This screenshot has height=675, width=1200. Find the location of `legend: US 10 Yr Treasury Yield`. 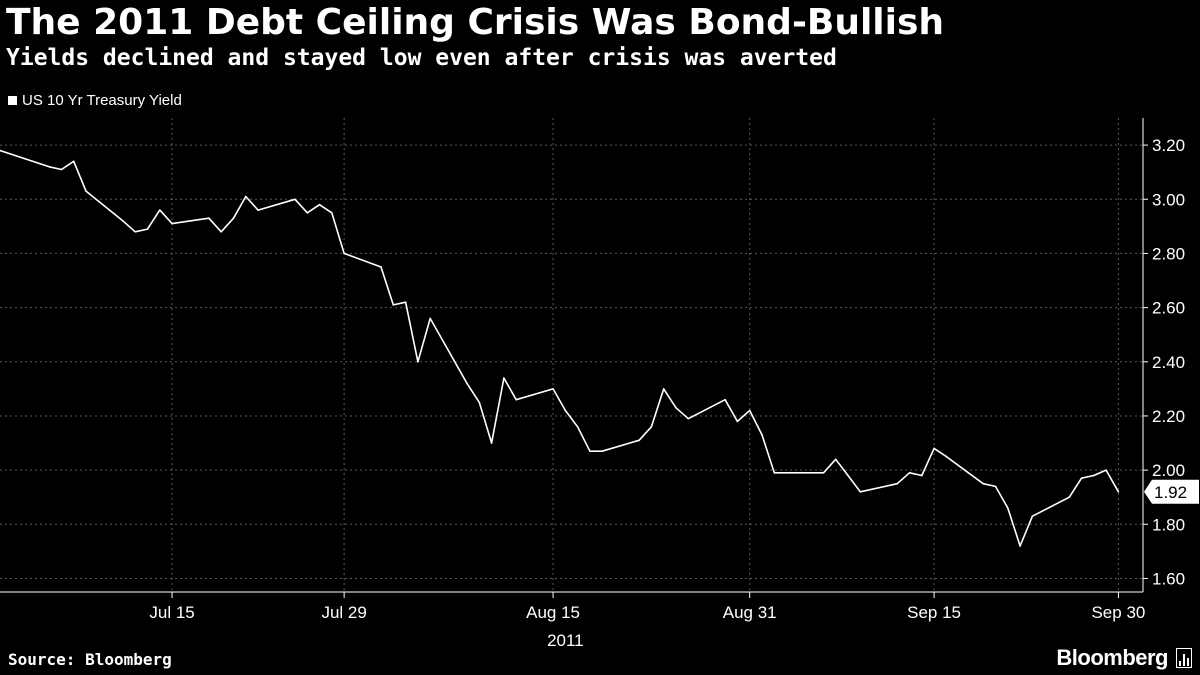

legend: US 10 Yr Treasury Yield is located at coordinates (95, 100).